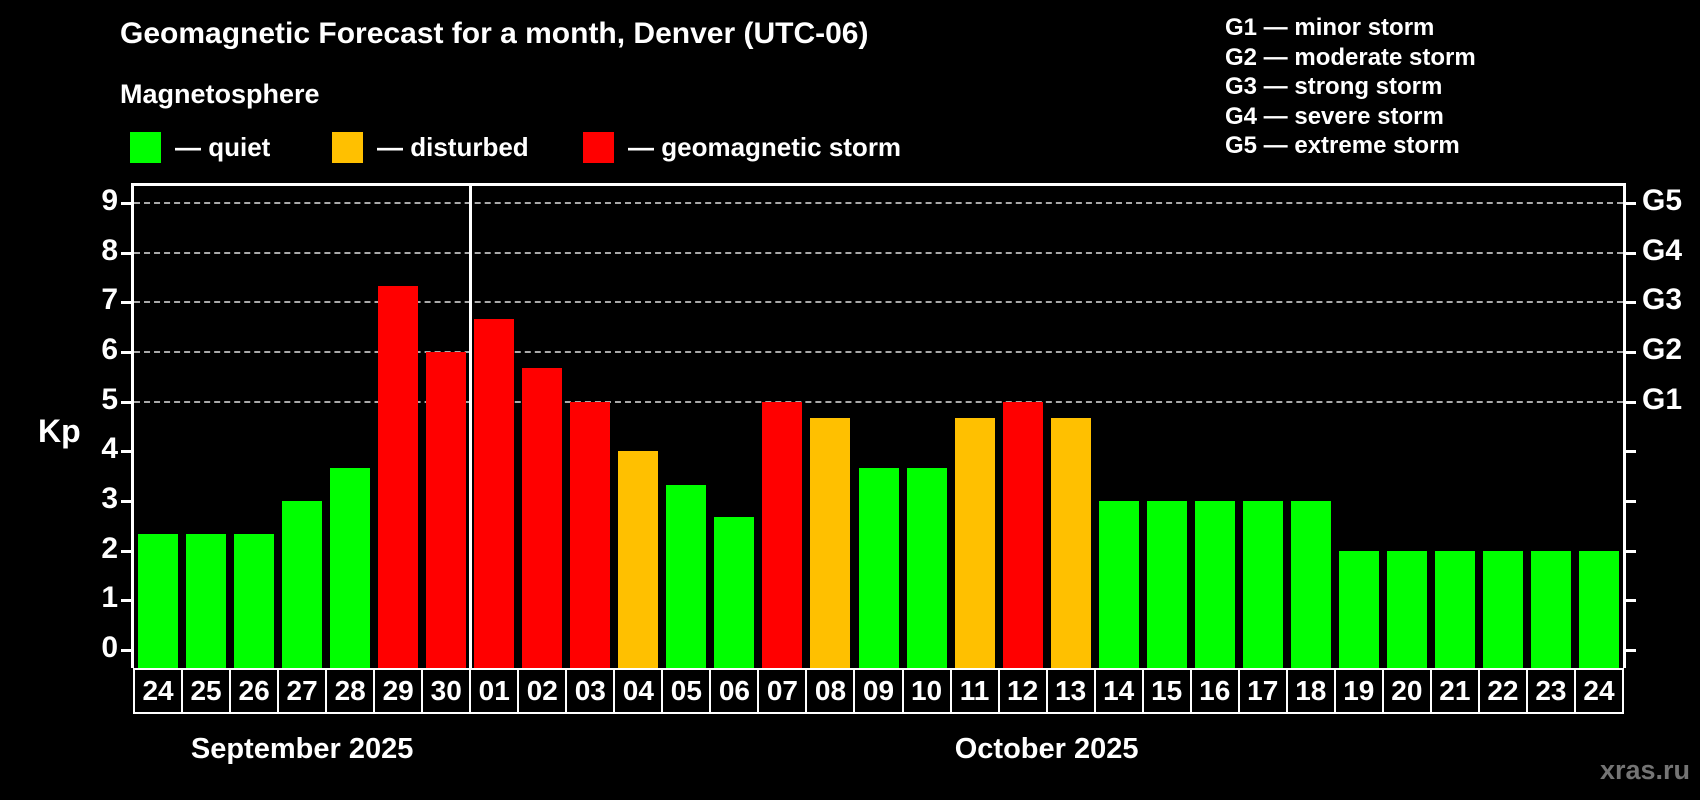 The width and height of the screenshot is (1700, 800). What do you see at coordinates (398, 691) in the screenshot?
I see `day-label-29: 29` at bounding box center [398, 691].